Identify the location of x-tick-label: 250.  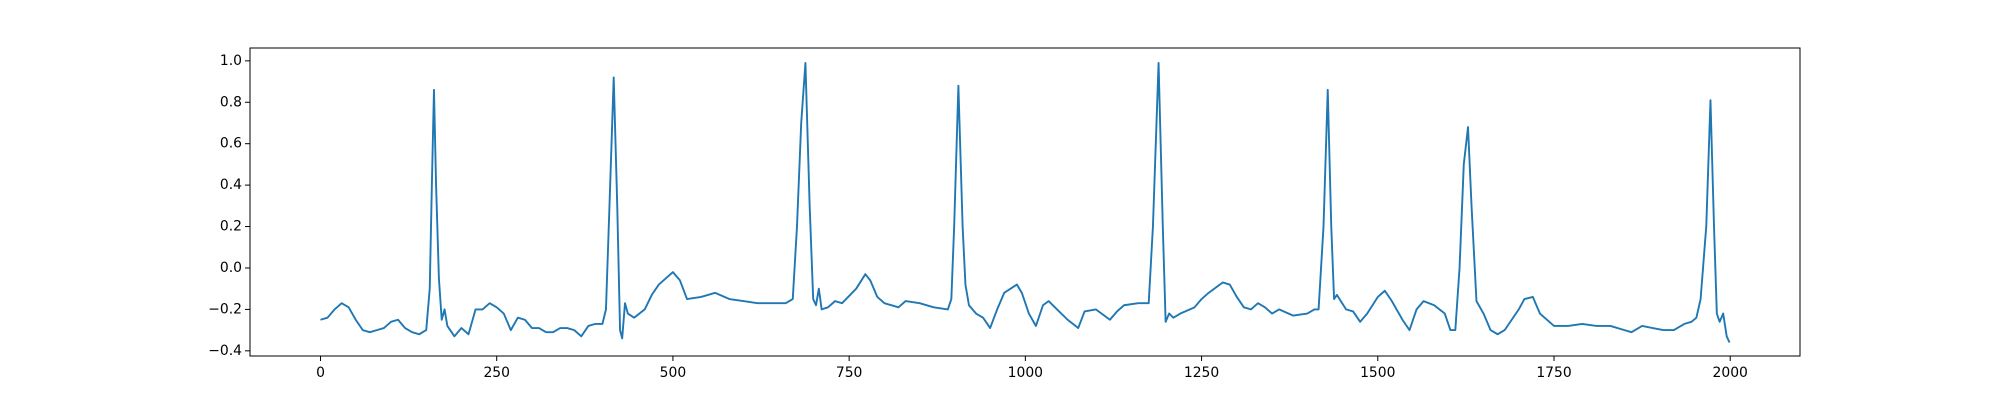
(496, 373).